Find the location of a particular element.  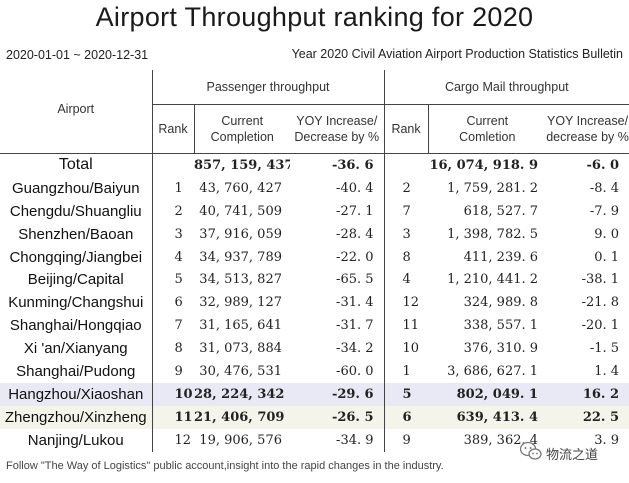

passenger-rank: 7 is located at coordinates (172, 326).